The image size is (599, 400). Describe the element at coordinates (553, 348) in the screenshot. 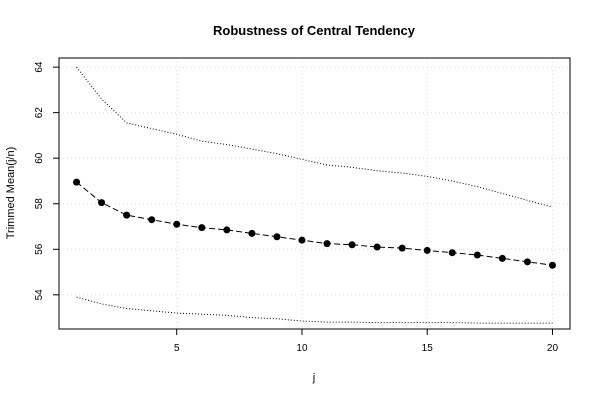

I see `x-tick-label-3: 20` at that location.